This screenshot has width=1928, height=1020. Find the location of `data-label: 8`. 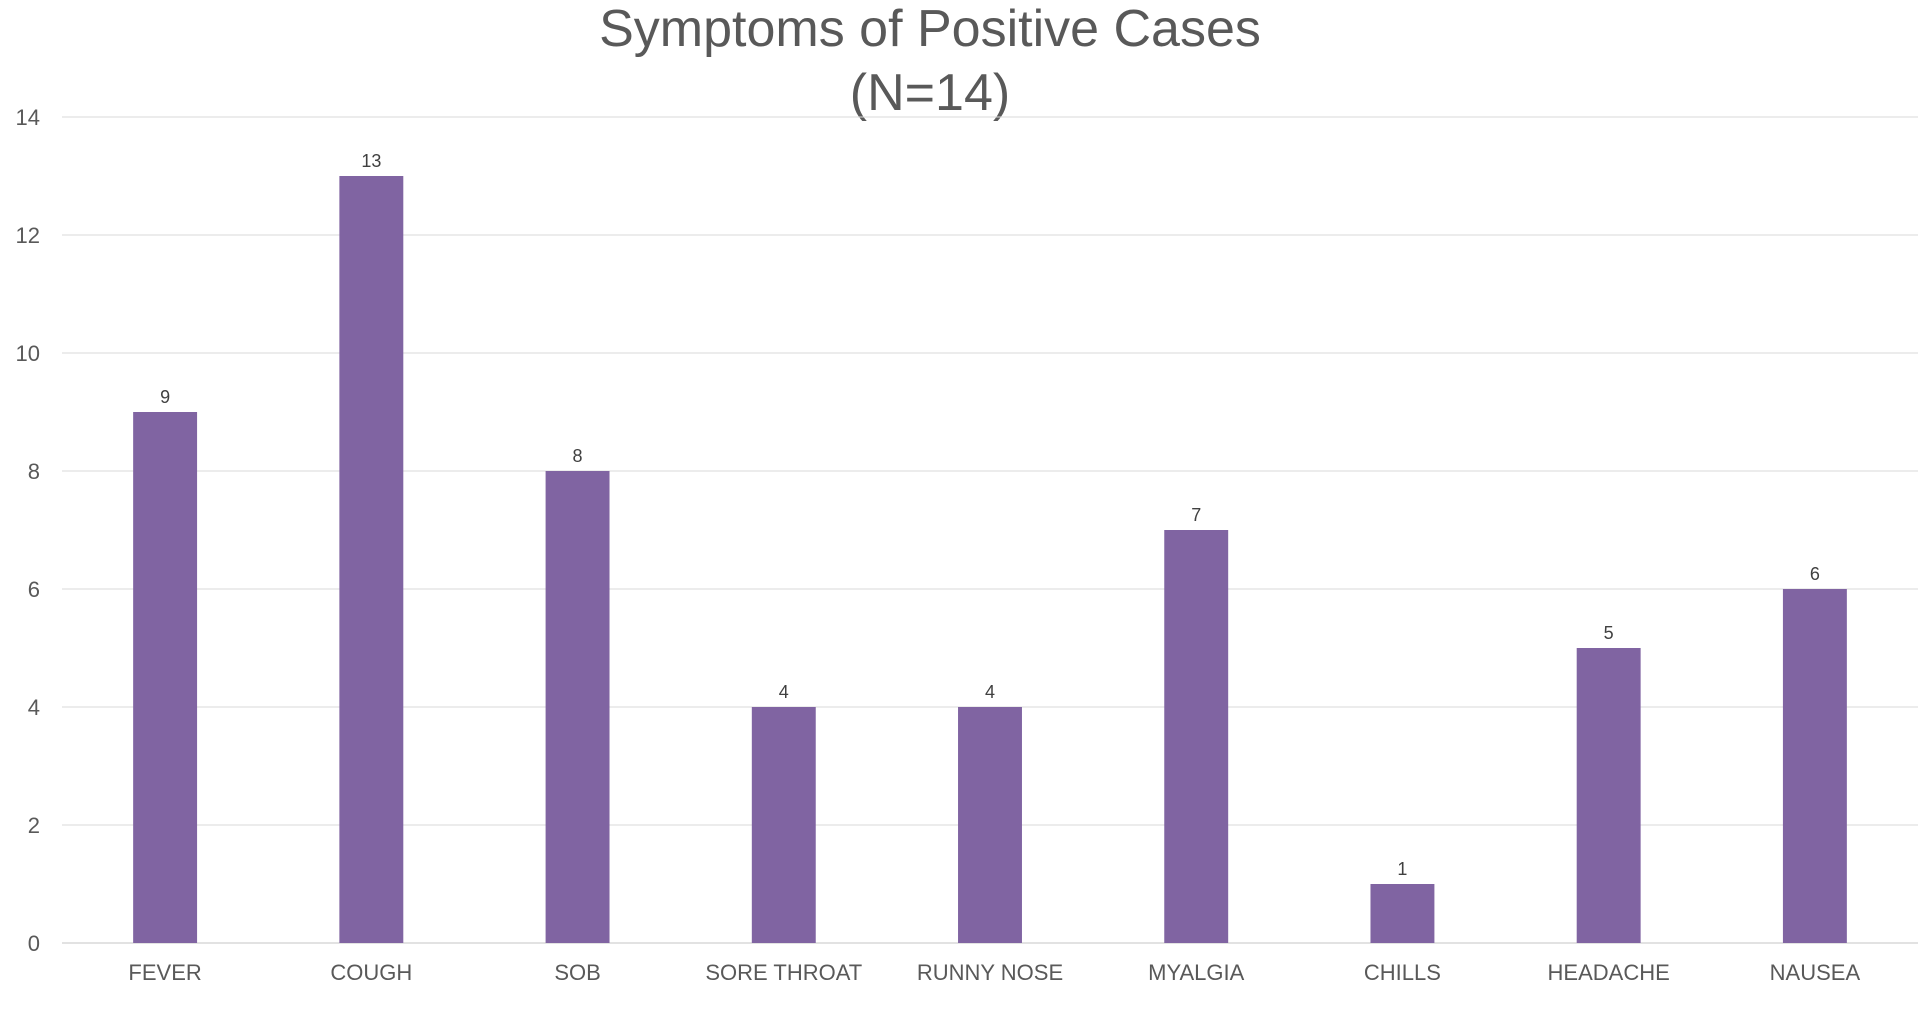

data-label: 8 is located at coordinates (578, 456).